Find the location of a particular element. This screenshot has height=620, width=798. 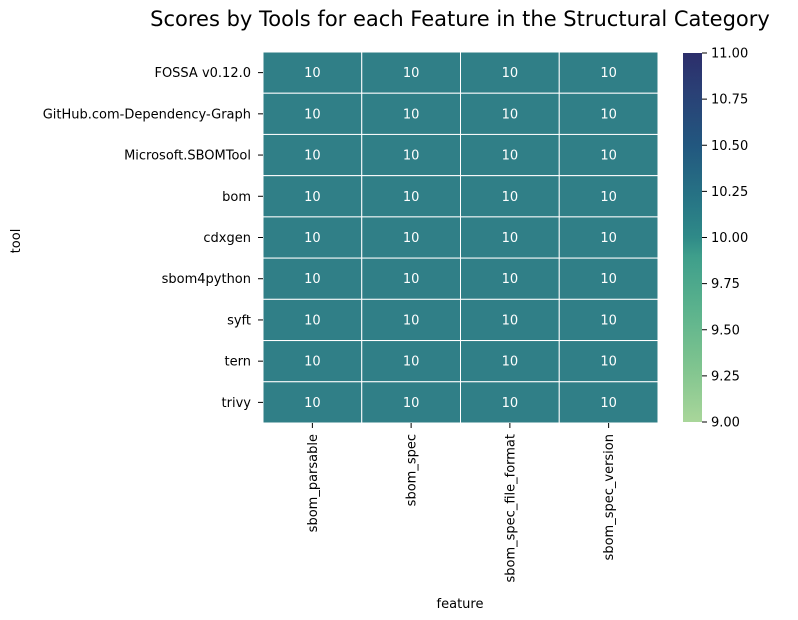

colorbar-gradient is located at coordinates (692, 237).